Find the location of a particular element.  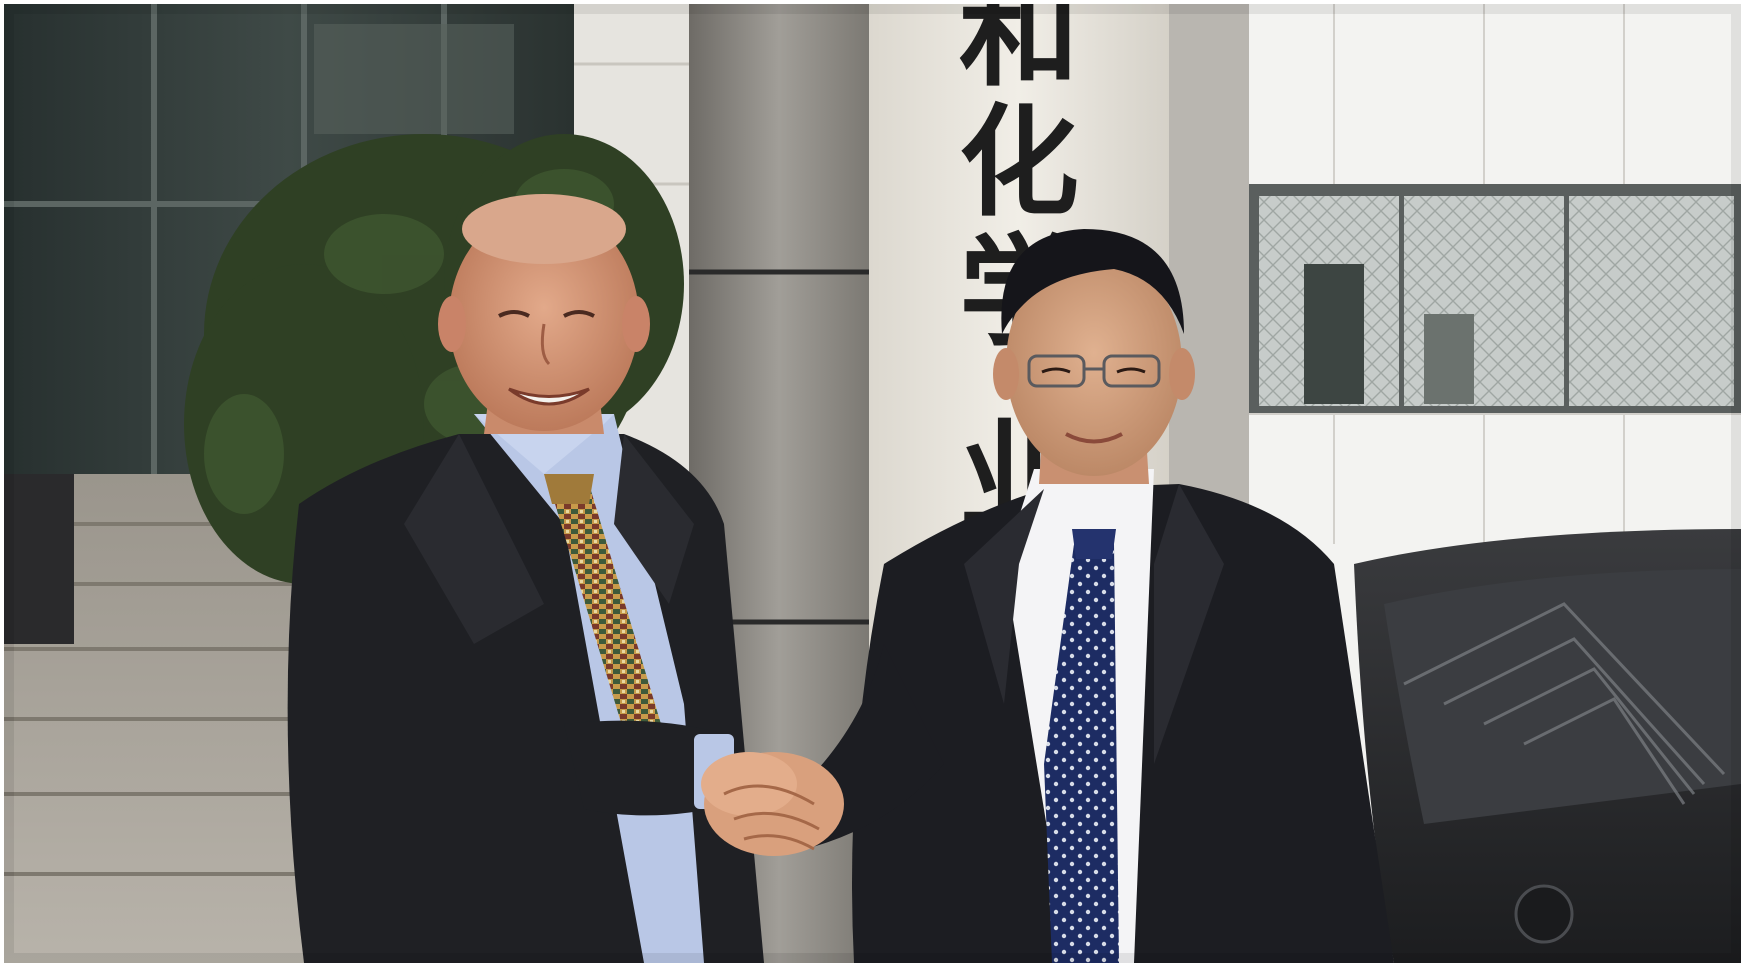

handshake is located at coordinates (772, 804).